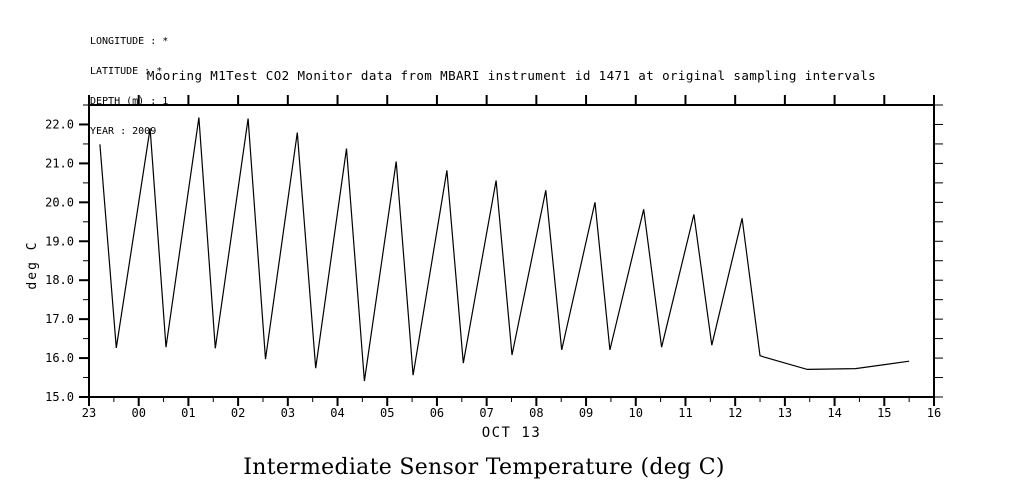  What do you see at coordinates (59, 241) in the screenshot?
I see `y-tick-label: 19.0` at bounding box center [59, 241].